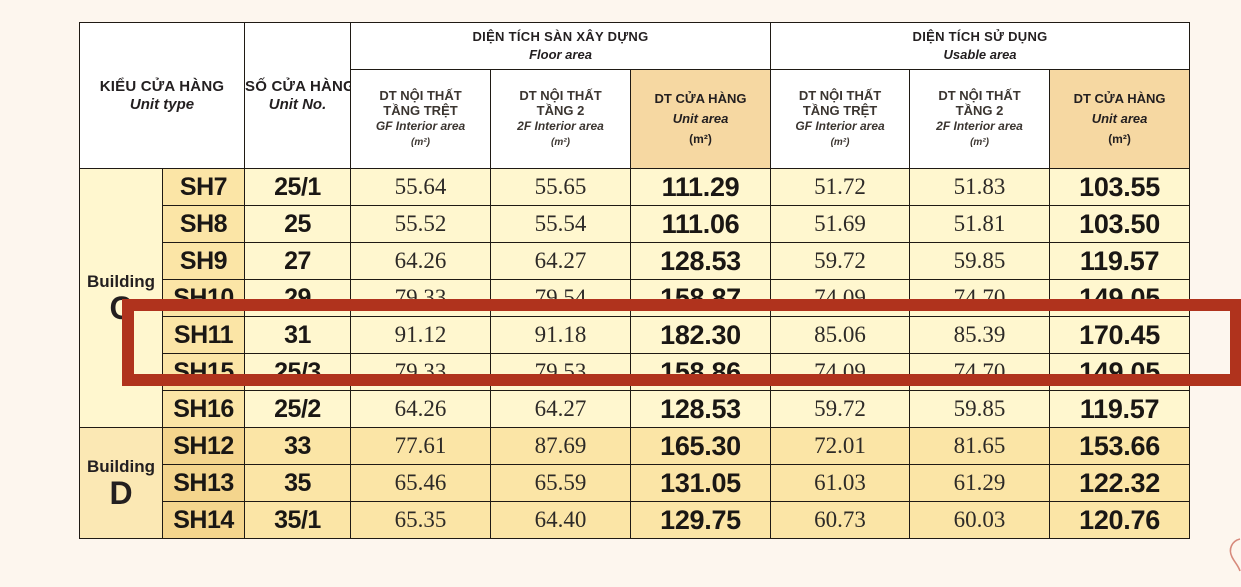 Image resolution: width=1241 pixels, height=587 pixels. I want to click on area-value: 51.69, so click(840, 224).